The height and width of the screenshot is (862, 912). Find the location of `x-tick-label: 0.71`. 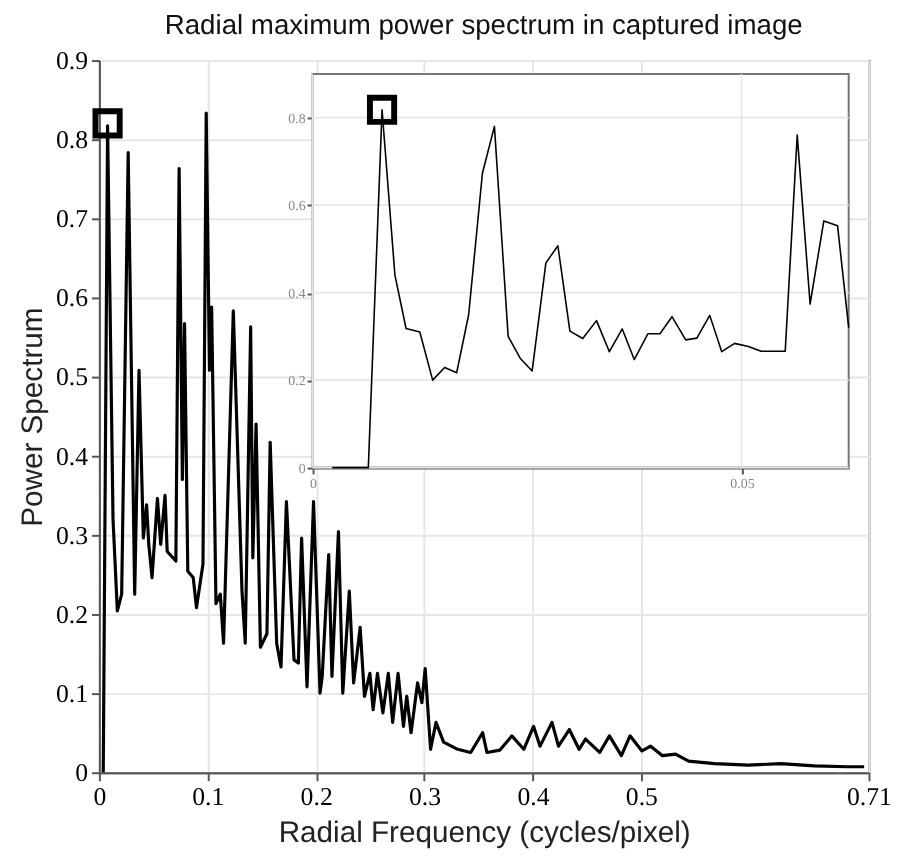

x-tick-label: 0.71 is located at coordinates (869, 796).